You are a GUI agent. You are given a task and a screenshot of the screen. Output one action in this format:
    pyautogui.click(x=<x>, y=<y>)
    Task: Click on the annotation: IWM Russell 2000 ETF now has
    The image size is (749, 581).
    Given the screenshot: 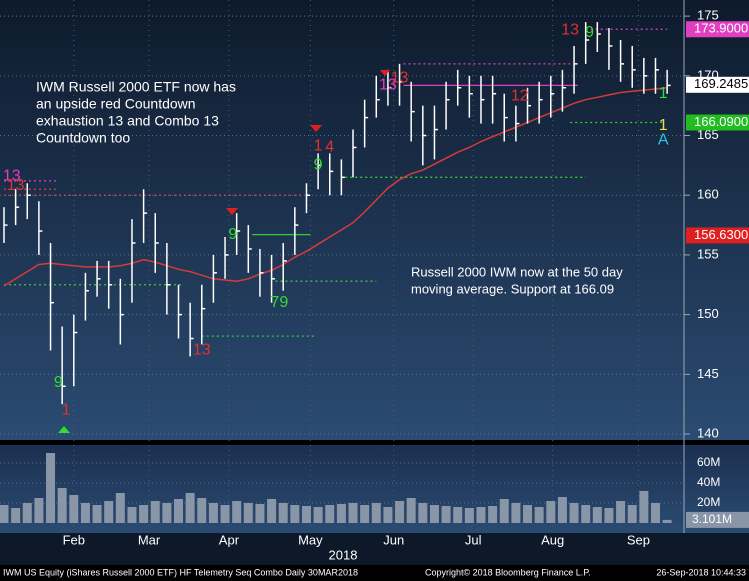 What is the action you would take?
    pyautogui.click(x=136, y=87)
    